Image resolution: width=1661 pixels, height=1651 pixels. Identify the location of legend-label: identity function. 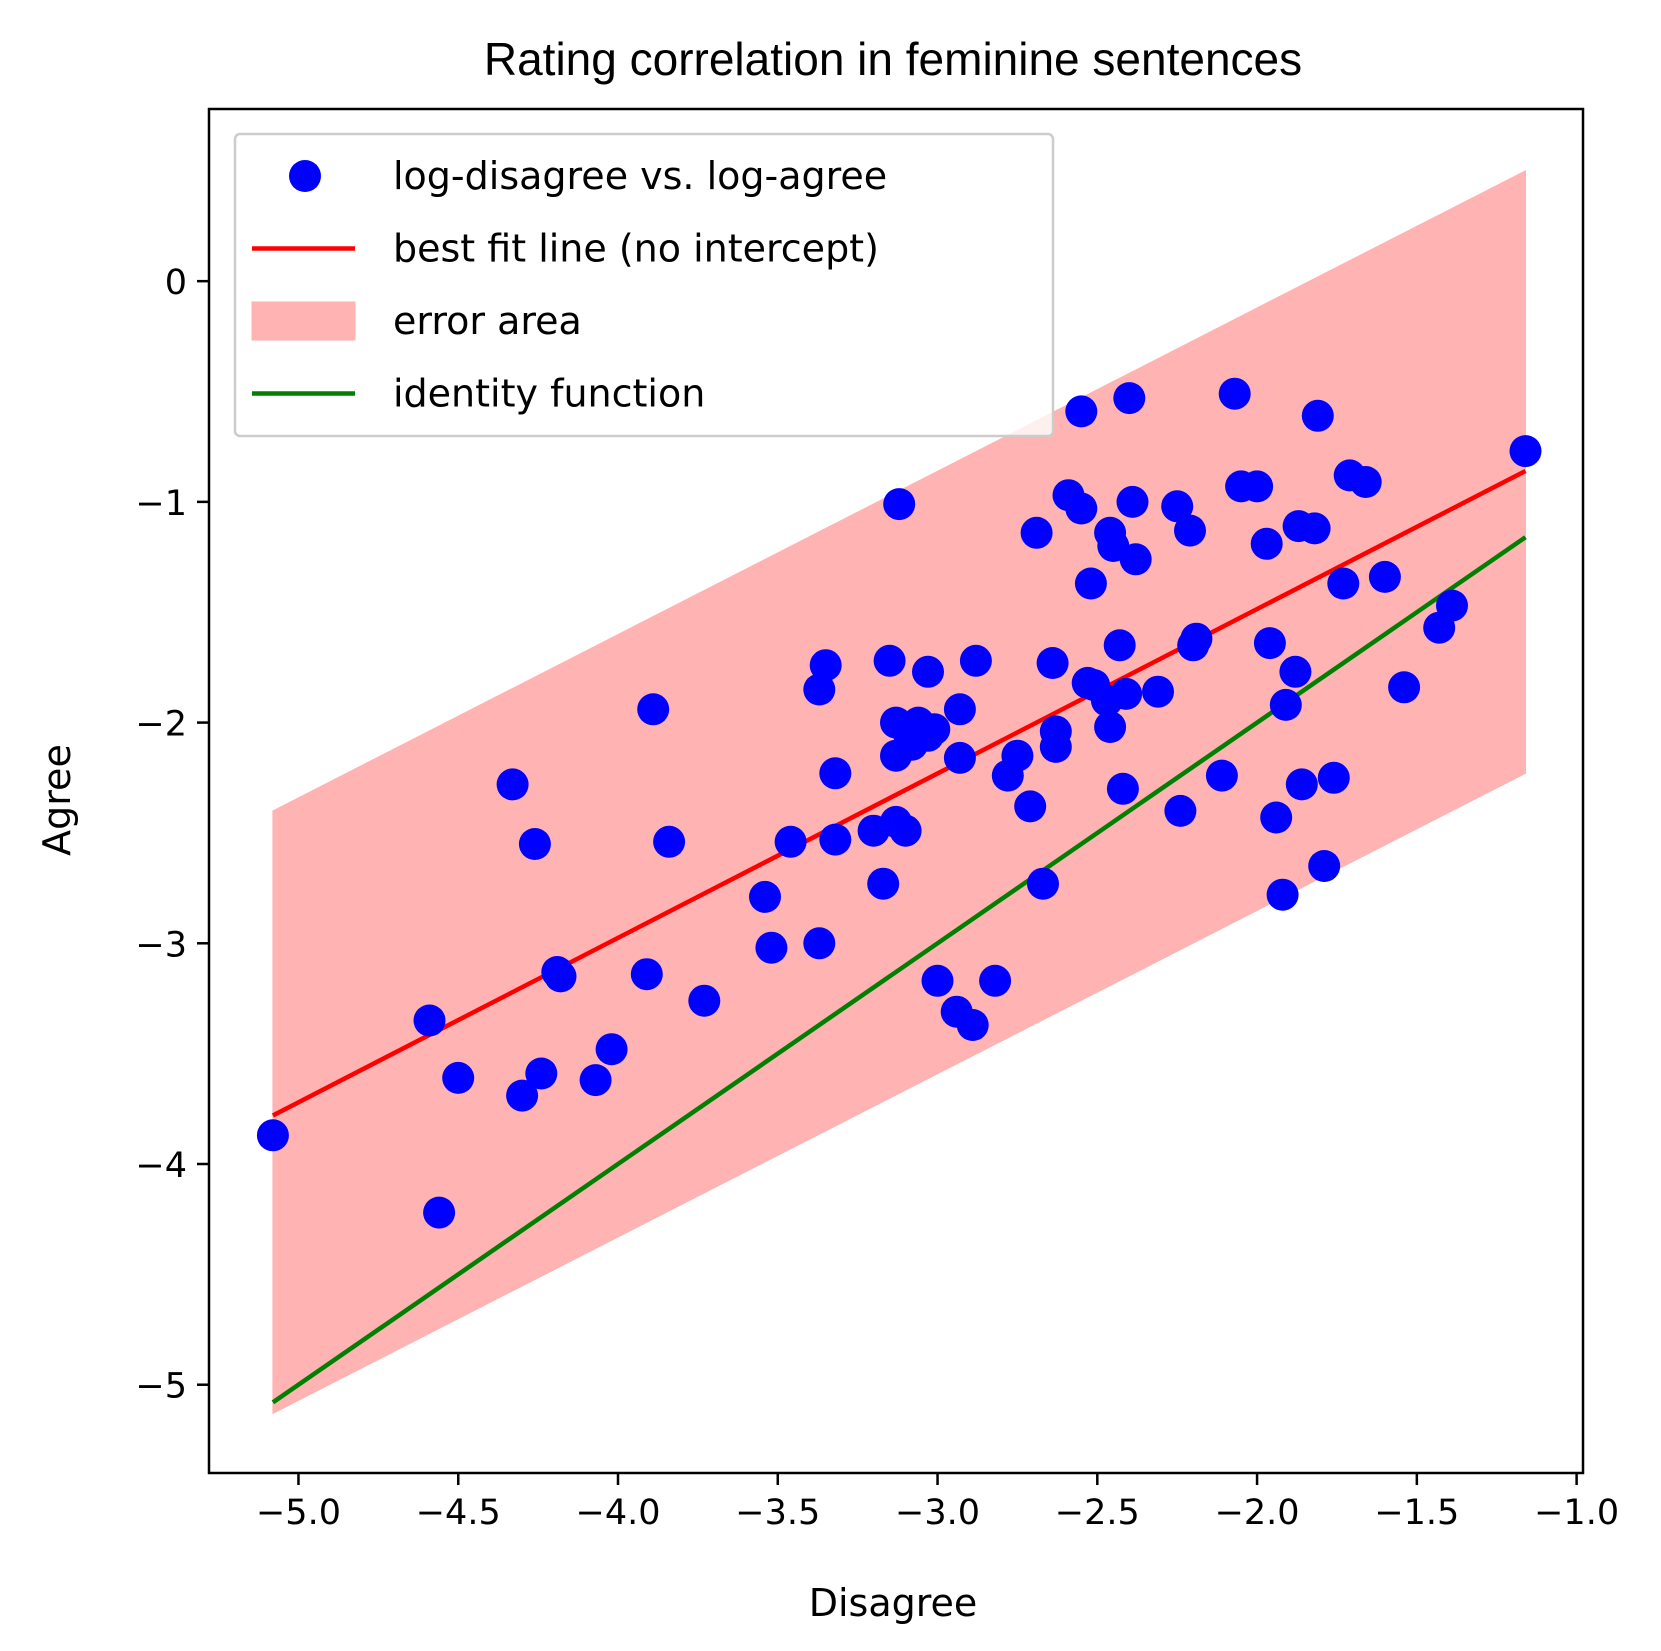
(549, 394).